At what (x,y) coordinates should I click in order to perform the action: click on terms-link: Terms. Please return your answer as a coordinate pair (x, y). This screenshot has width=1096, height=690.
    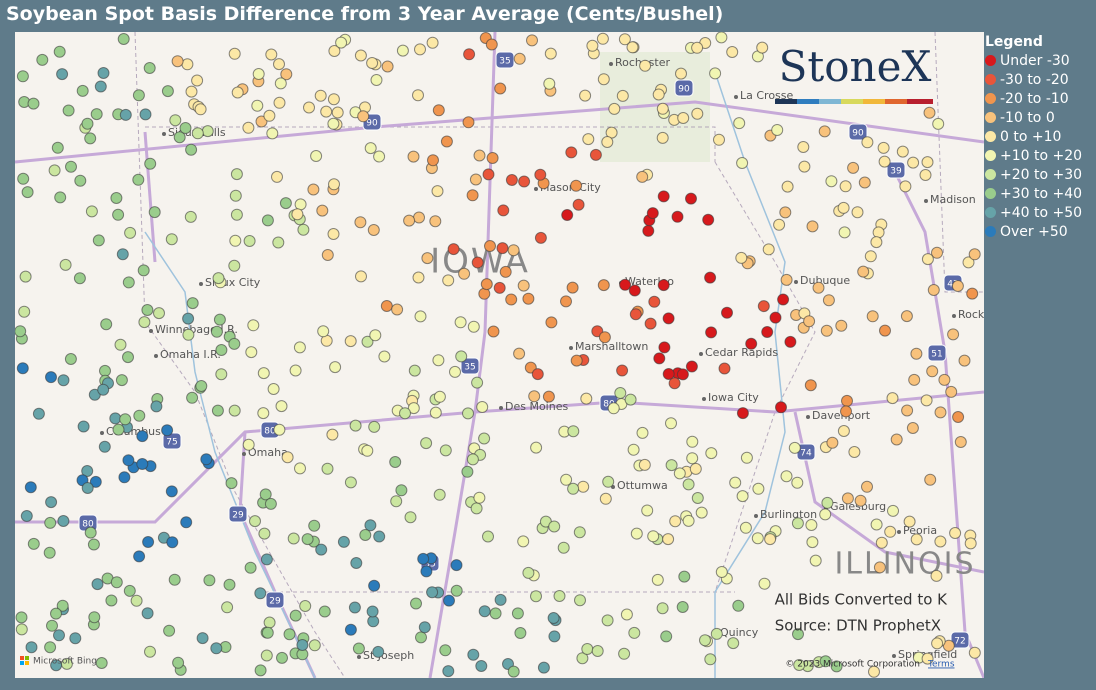
    Looking at the image, I should click on (941, 665).